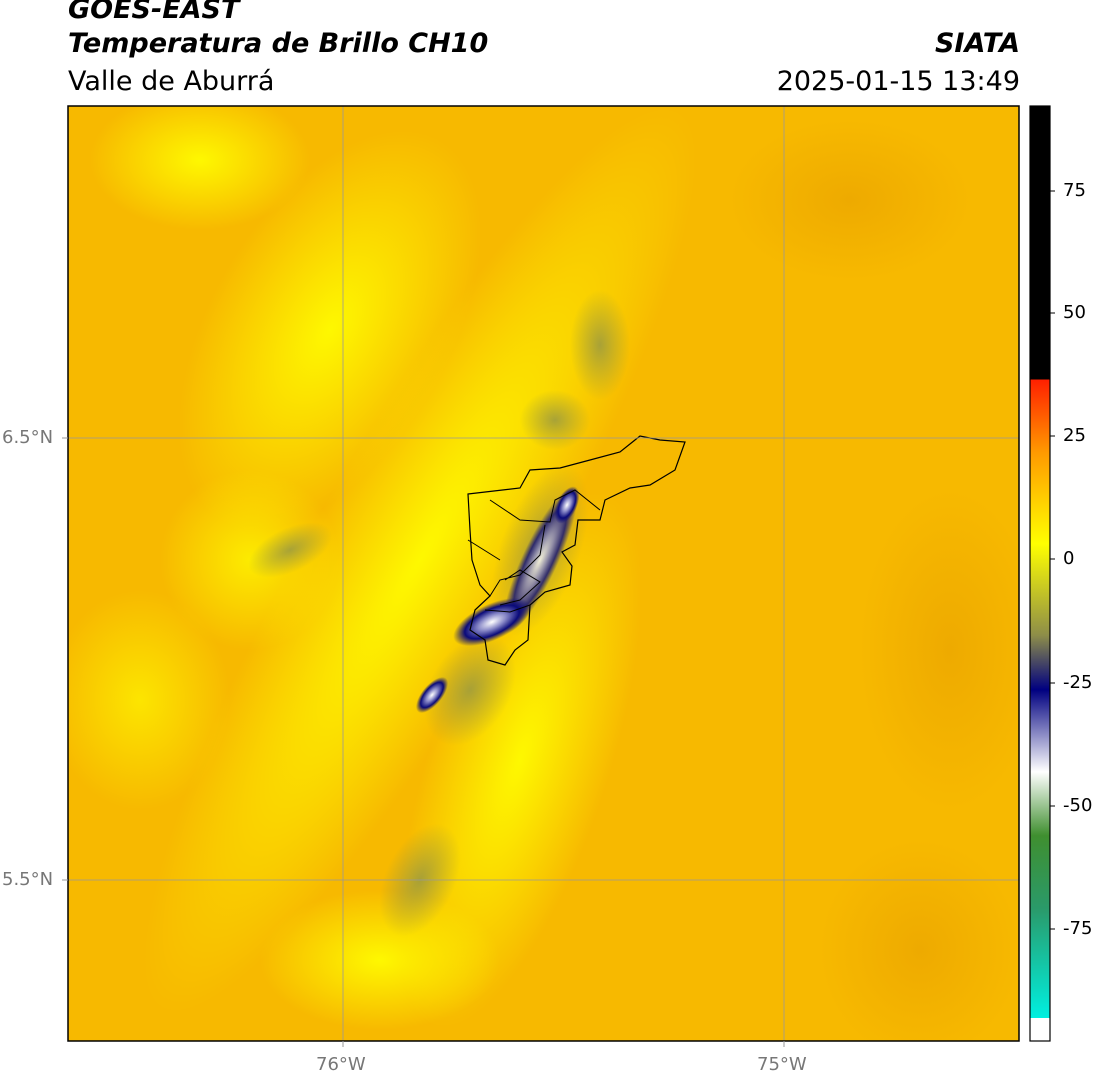 The height and width of the screenshot is (1078, 1094). What do you see at coordinates (1042, 573) in the screenshot?
I see `colorbar` at bounding box center [1042, 573].